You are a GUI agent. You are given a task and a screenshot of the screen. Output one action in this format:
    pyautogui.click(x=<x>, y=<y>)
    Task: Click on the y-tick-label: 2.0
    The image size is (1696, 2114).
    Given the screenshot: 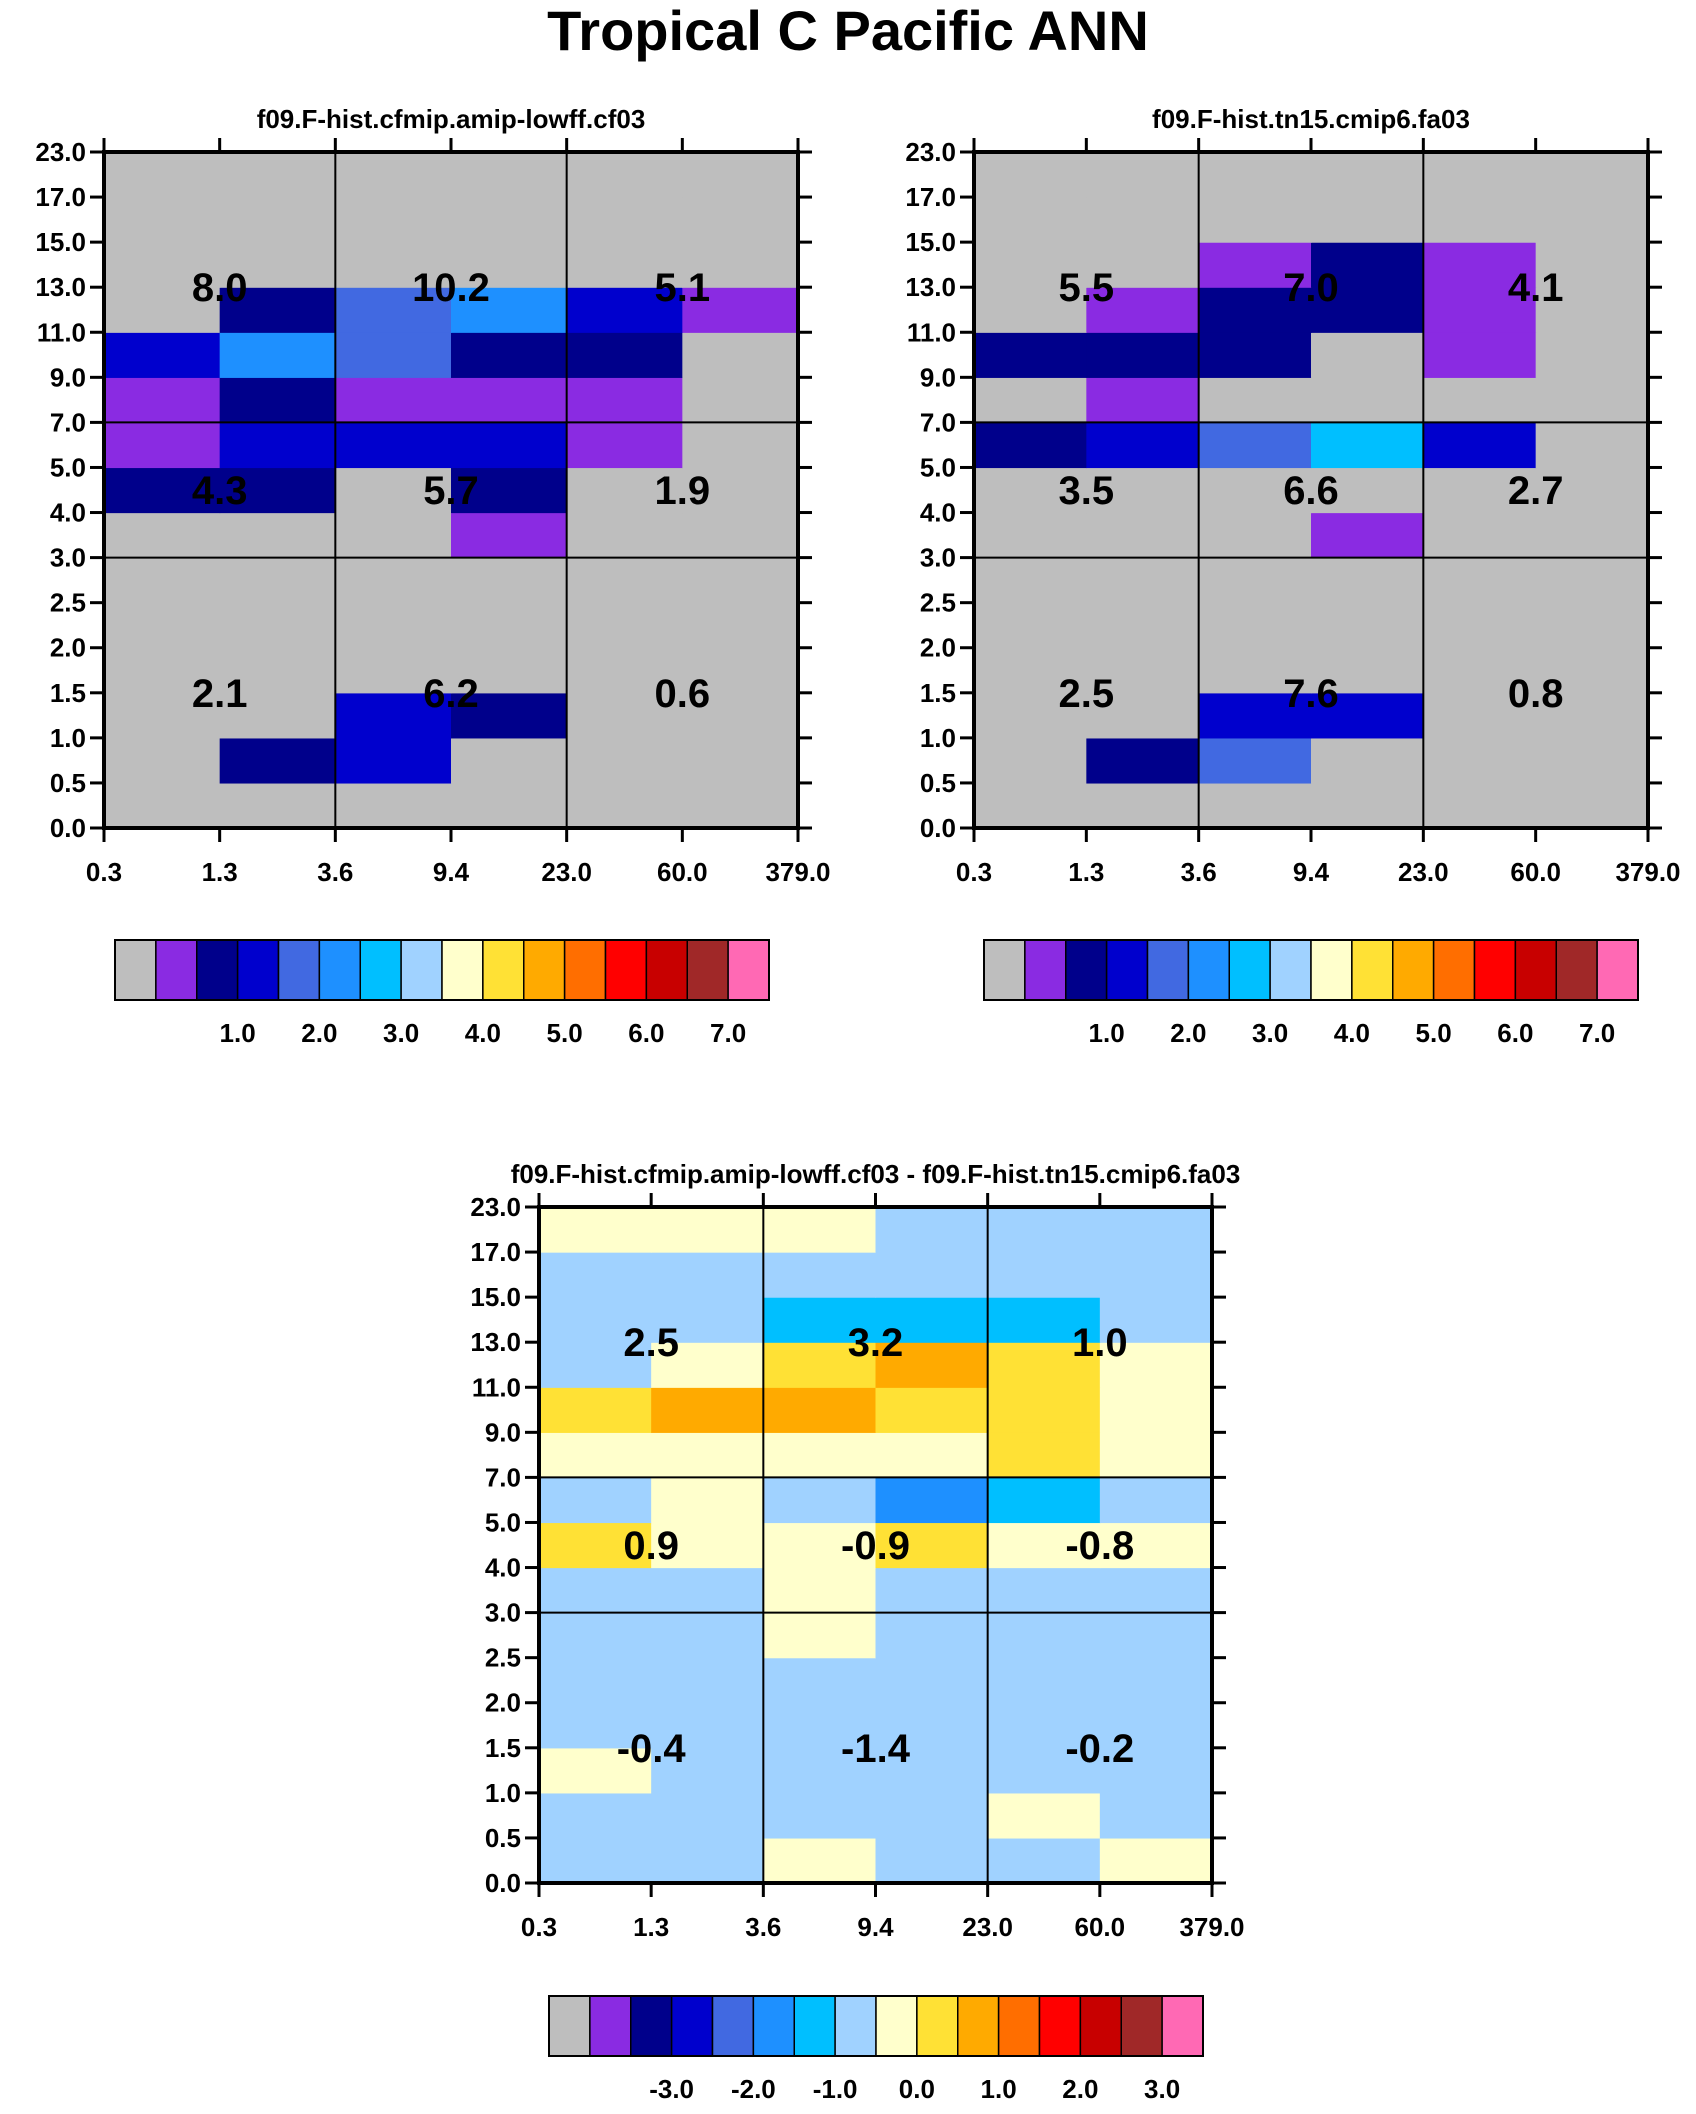 What is the action you would take?
    pyautogui.click(x=938, y=648)
    